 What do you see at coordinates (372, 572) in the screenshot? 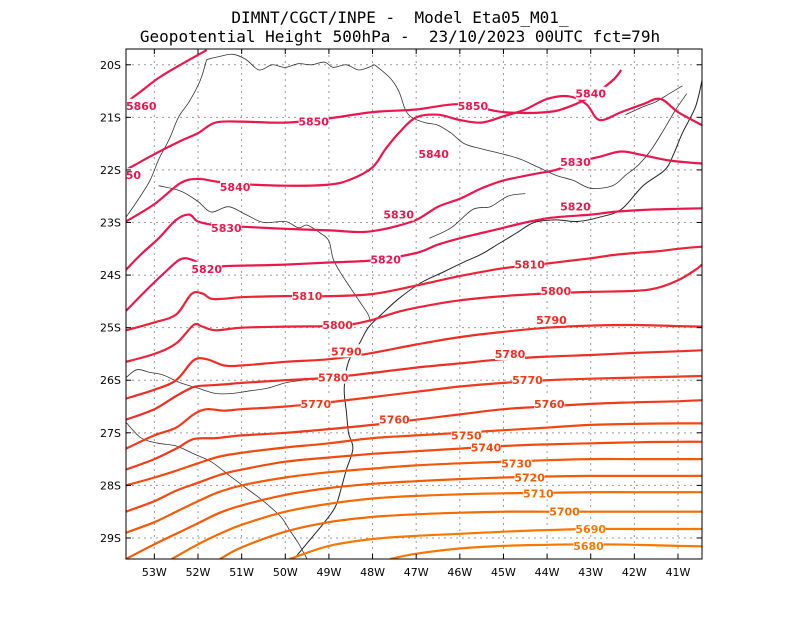
I see `lon-tick-label: 48W` at bounding box center [372, 572].